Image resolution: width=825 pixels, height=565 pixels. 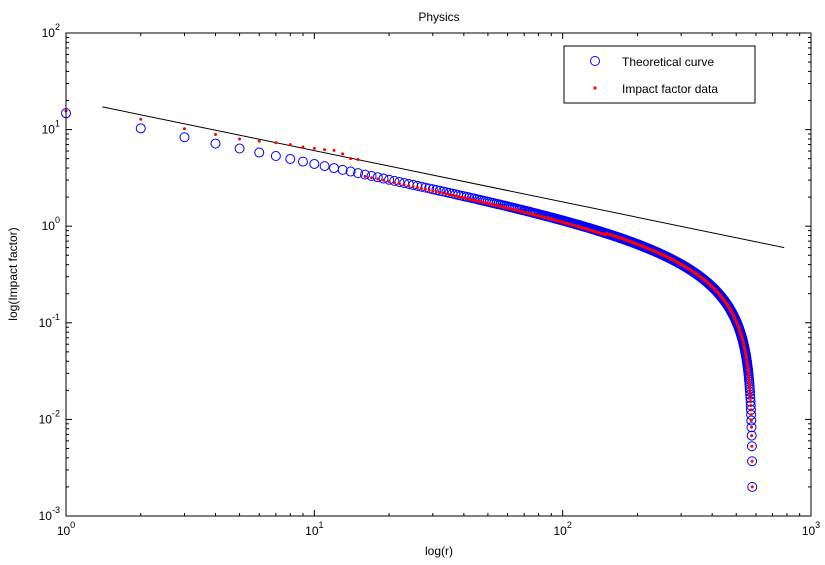 I want to click on legend-marker-impact, so click(x=595, y=88).